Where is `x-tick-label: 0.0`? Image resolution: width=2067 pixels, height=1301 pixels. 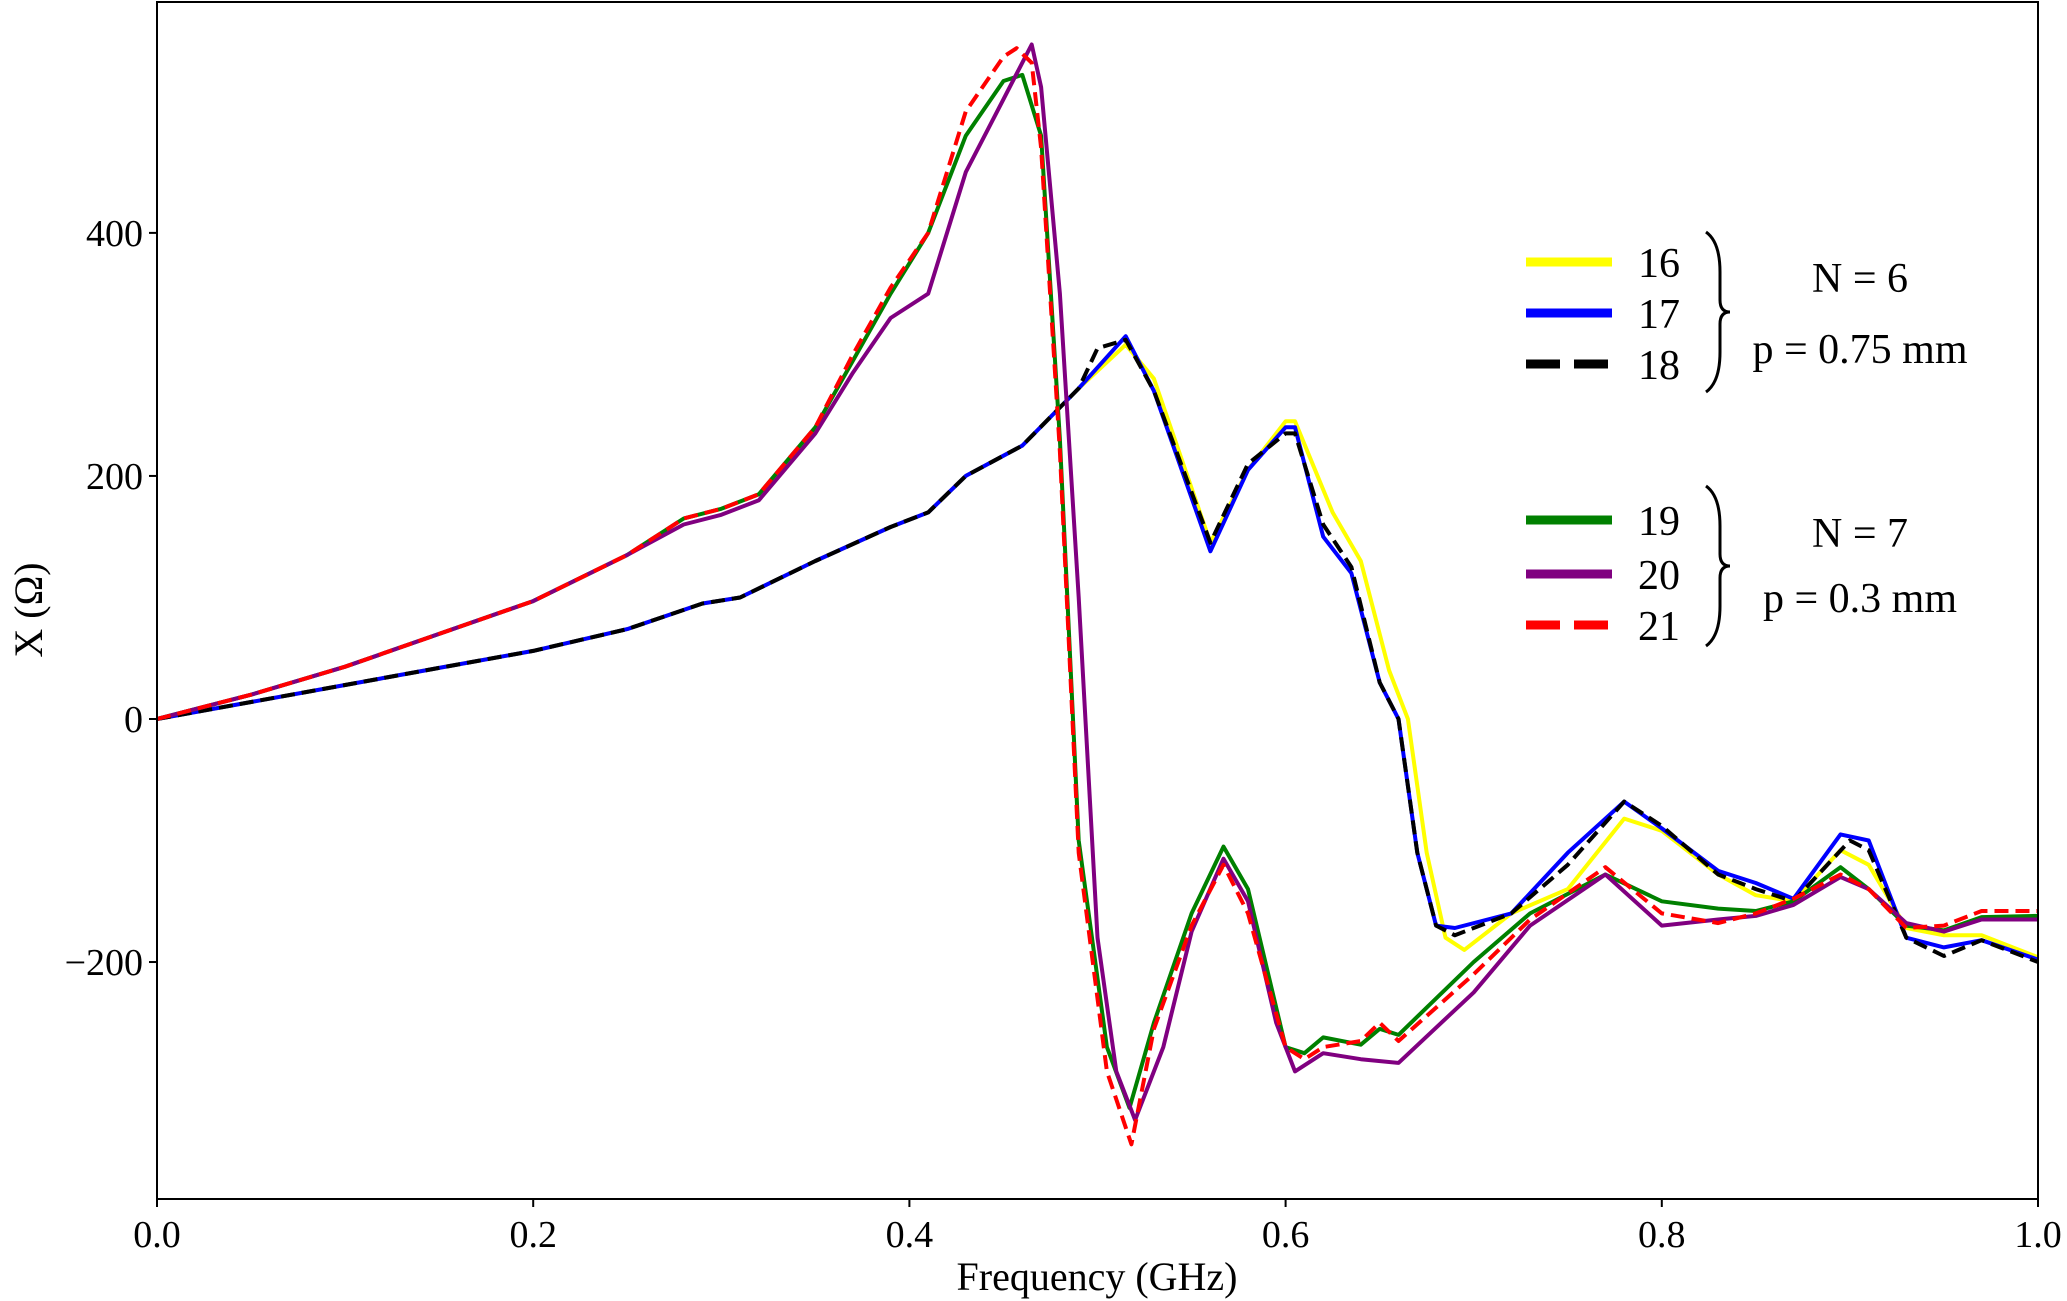
x-tick-label: 0.0 is located at coordinates (157, 1235).